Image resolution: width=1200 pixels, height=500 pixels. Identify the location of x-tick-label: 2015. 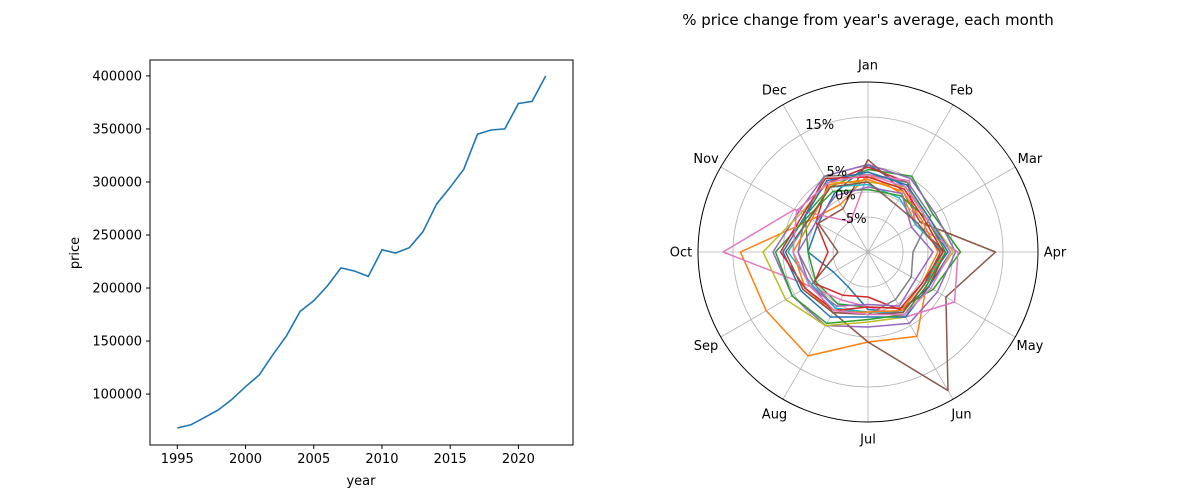
(450, 459).